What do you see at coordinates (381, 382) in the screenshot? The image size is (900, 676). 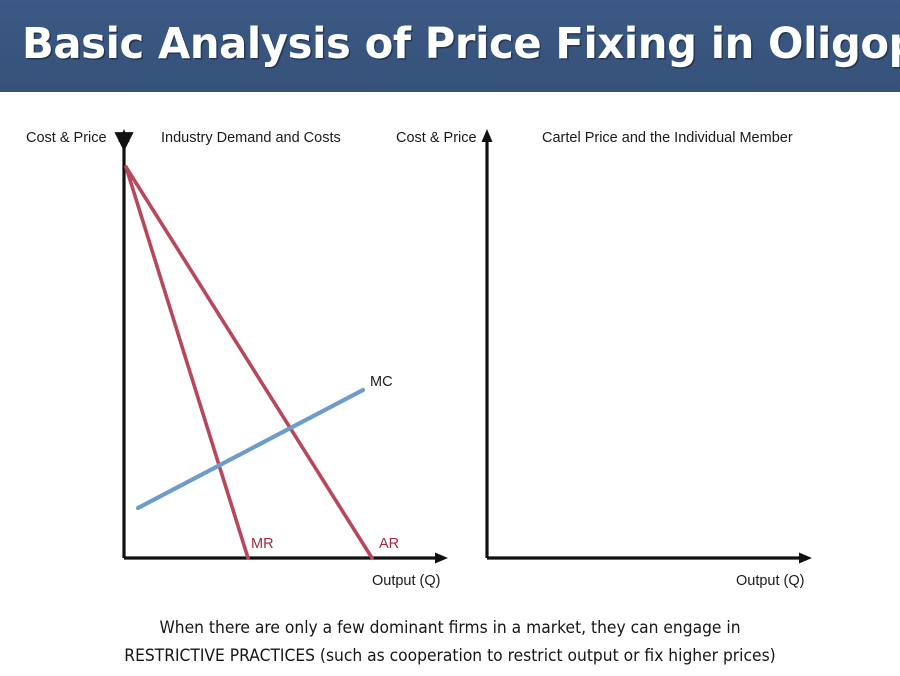 I see `mc-curve-label: MC` at bounding box center [381, 382].